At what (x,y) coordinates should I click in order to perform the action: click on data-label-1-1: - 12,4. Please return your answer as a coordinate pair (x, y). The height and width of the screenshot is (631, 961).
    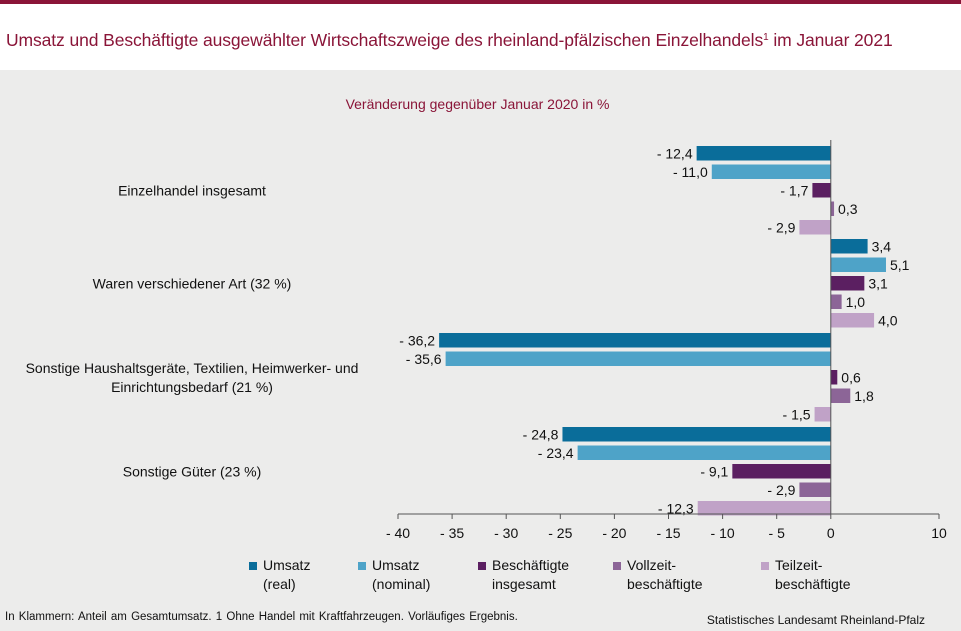
    Looking at the image, I should click on (675, 153).